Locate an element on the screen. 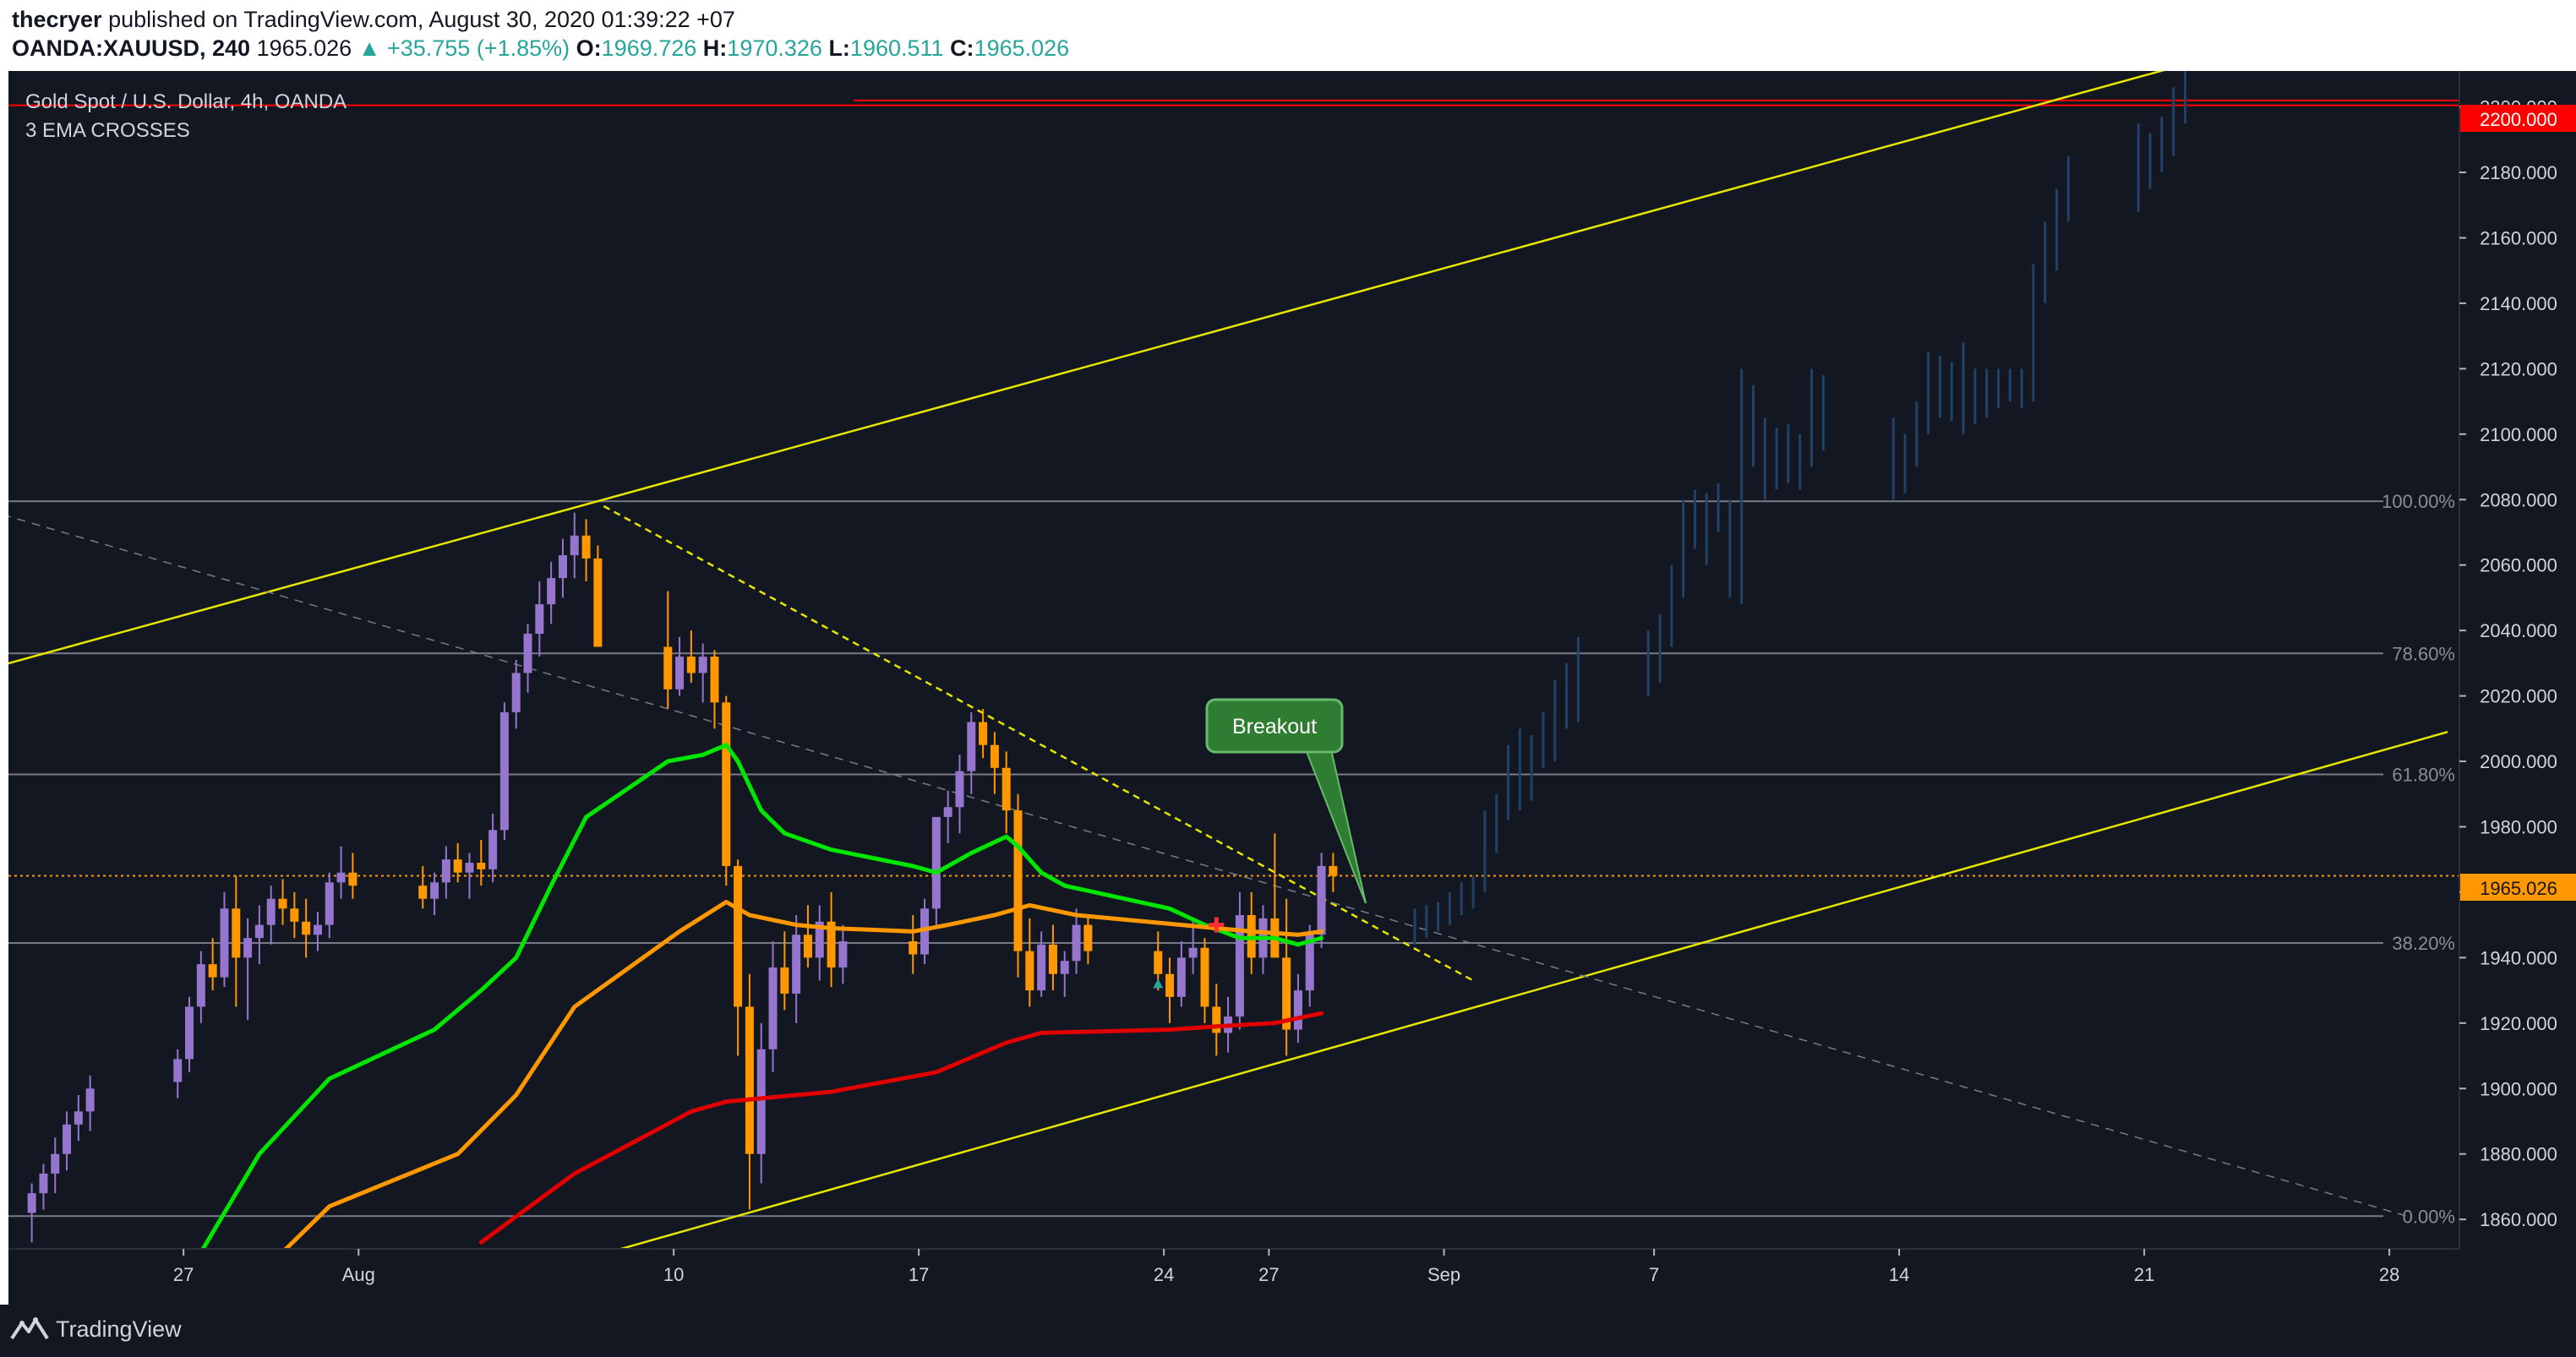  price-tick-label: 1980.000 is located at coordinates (2518, 826).